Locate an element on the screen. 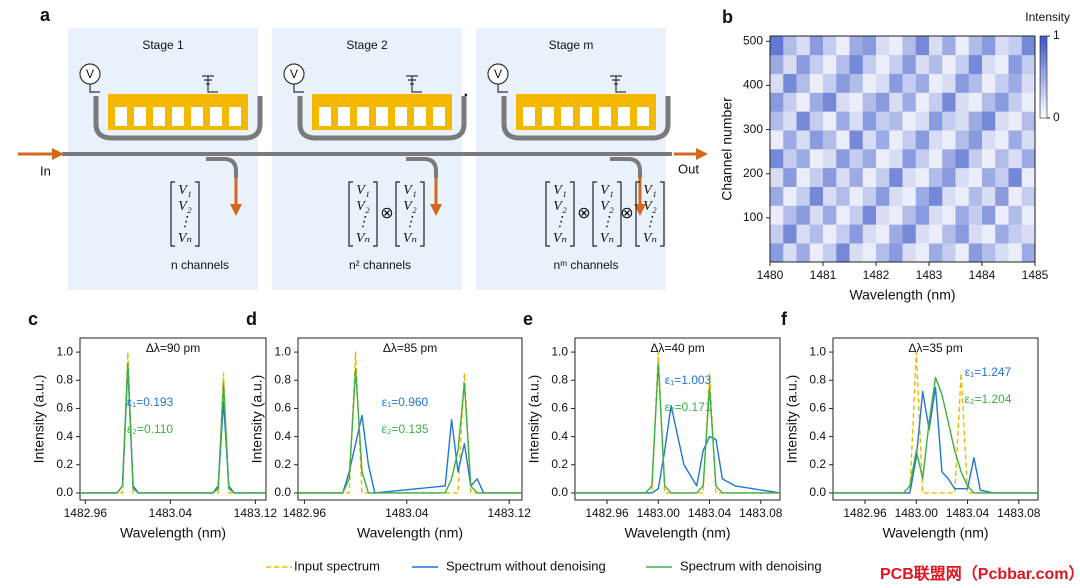  ground is located at coordinates (414, 84).